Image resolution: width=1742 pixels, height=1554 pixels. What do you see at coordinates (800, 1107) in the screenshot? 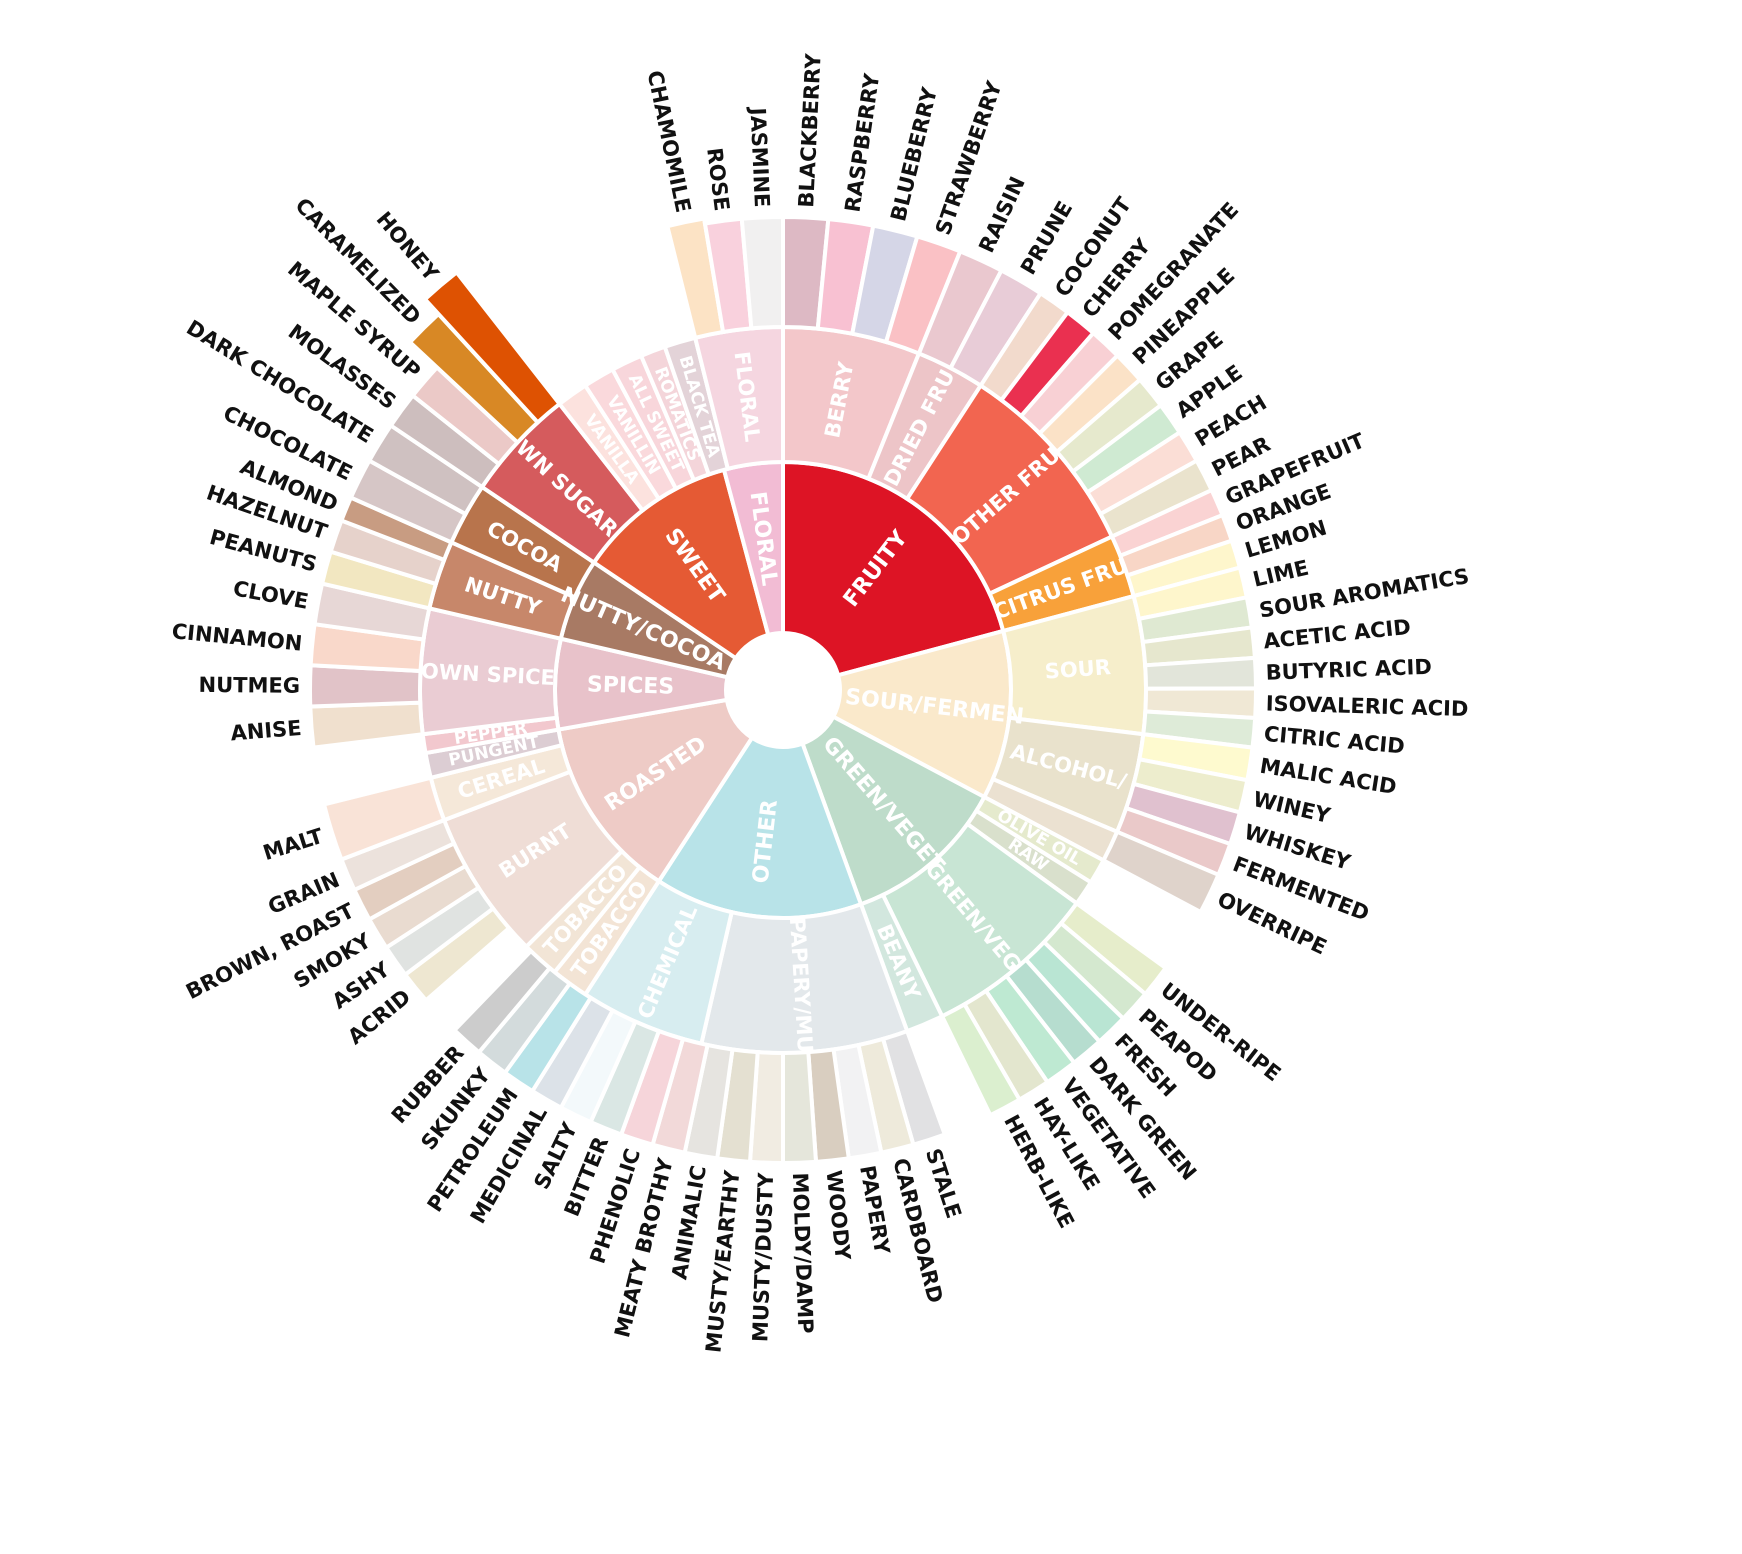
I see `segment-moldy-damp` at bounding box center [800, 1107].